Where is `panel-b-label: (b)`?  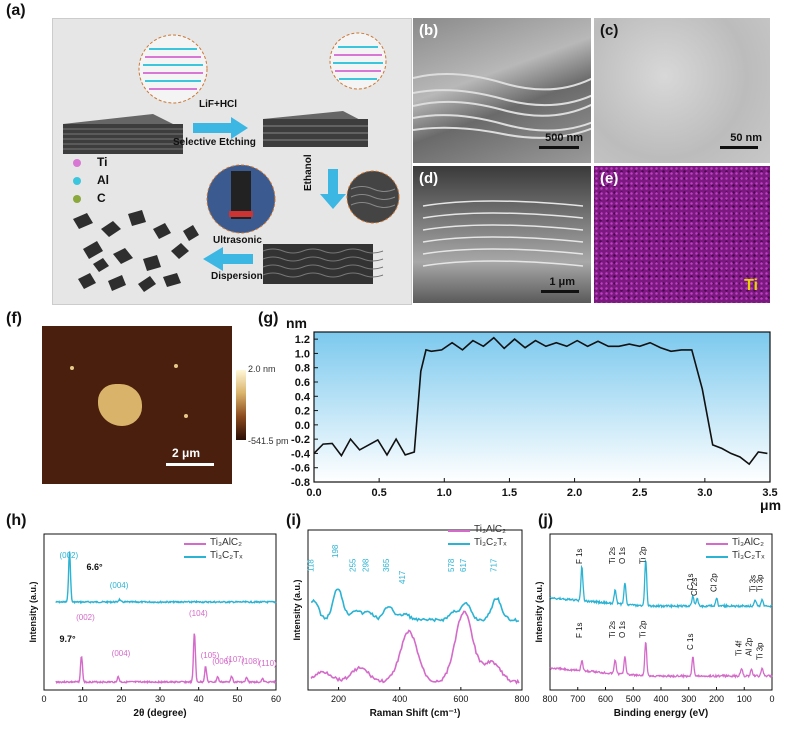
panel-b-label: (b) is located at coordinates (429, 30).